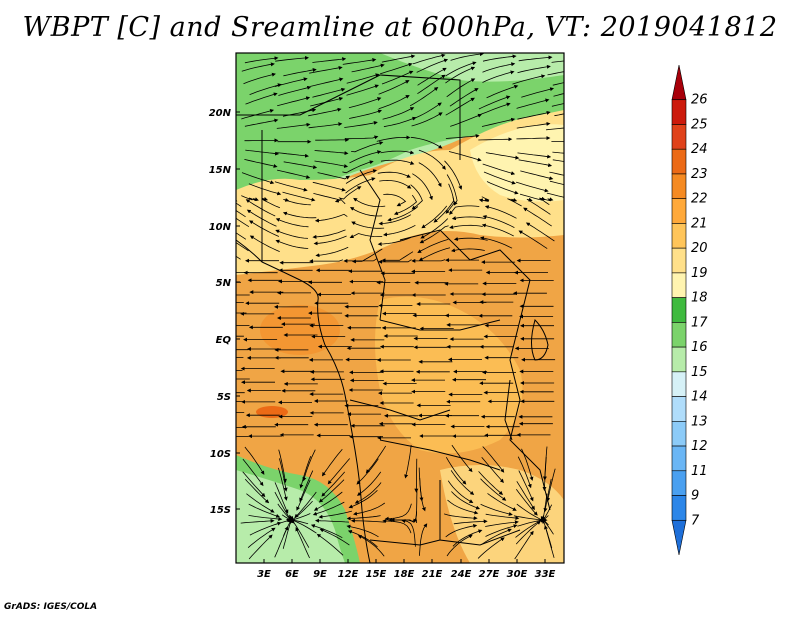  I want to click on latitude-axis: 20N 15N 10N 5N EQ 5S 10S 15S, so click(224, 312).